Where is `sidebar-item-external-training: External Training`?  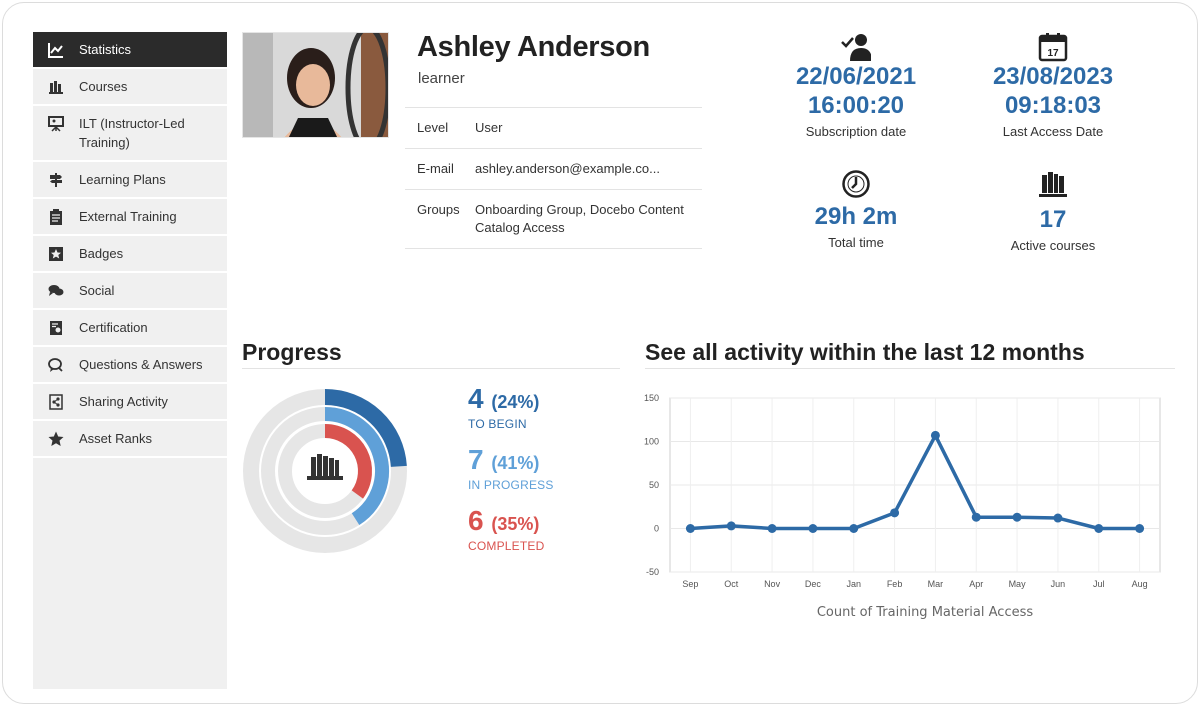
sidebar-item-external-training: External Training is located at coordinates (130, 217).